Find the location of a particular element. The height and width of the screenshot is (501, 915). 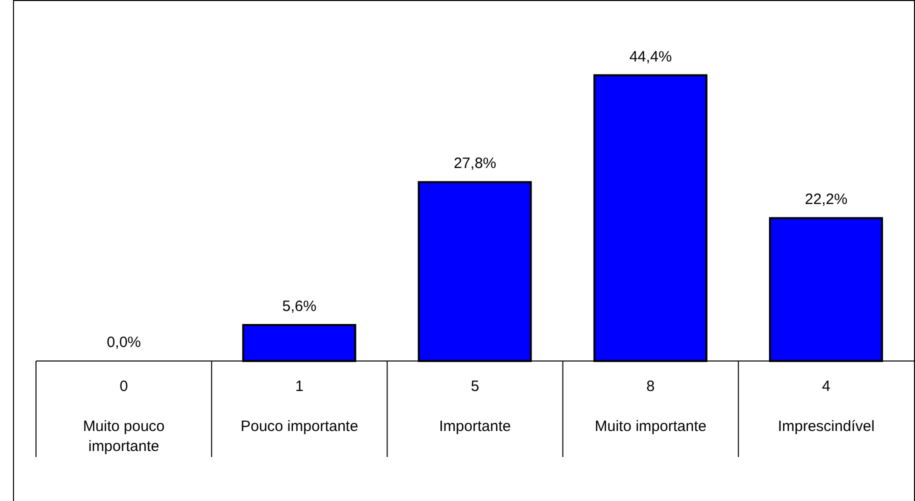

x-tick-label: Imprescindível is located at coordinates (826, 426).